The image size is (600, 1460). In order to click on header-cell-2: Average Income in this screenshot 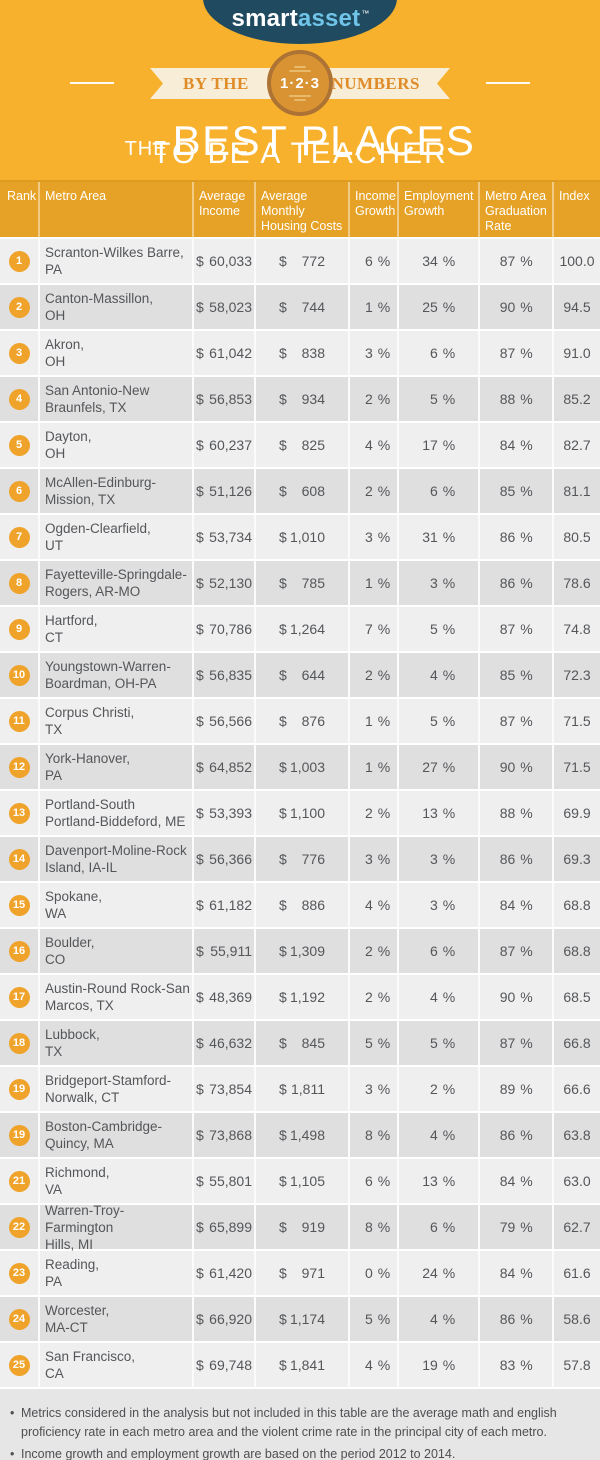, I will do `click(223, 209)`.